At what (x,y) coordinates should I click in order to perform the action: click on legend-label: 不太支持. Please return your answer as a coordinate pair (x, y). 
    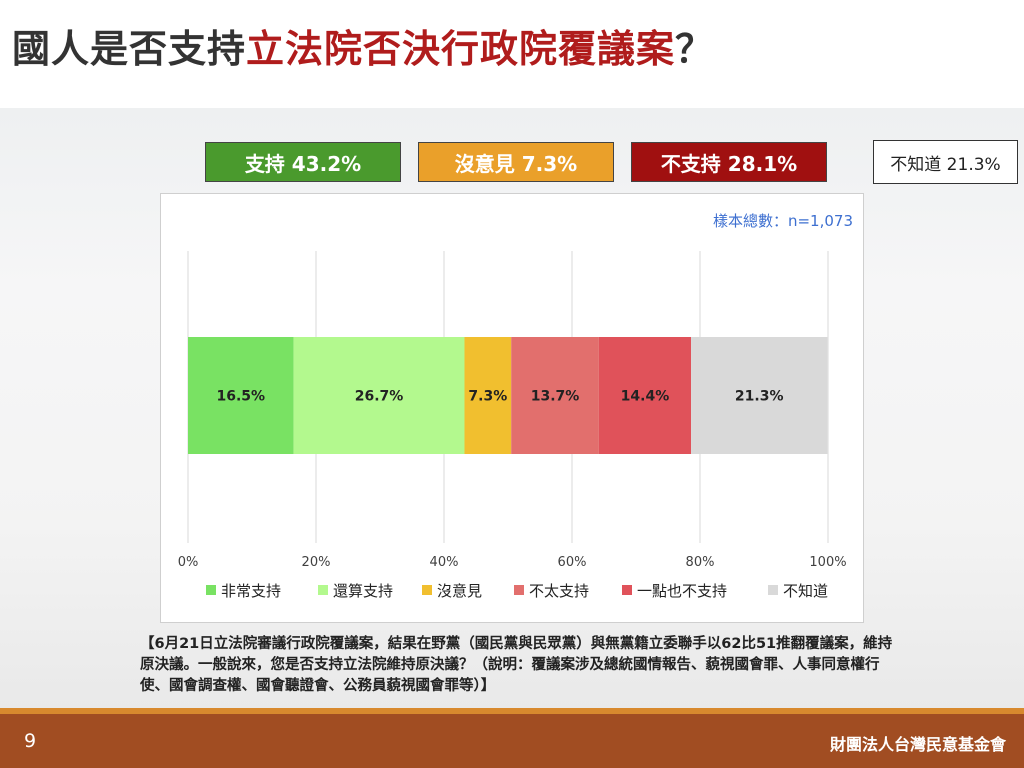
    Looking at the image, I should click on (559, 591).